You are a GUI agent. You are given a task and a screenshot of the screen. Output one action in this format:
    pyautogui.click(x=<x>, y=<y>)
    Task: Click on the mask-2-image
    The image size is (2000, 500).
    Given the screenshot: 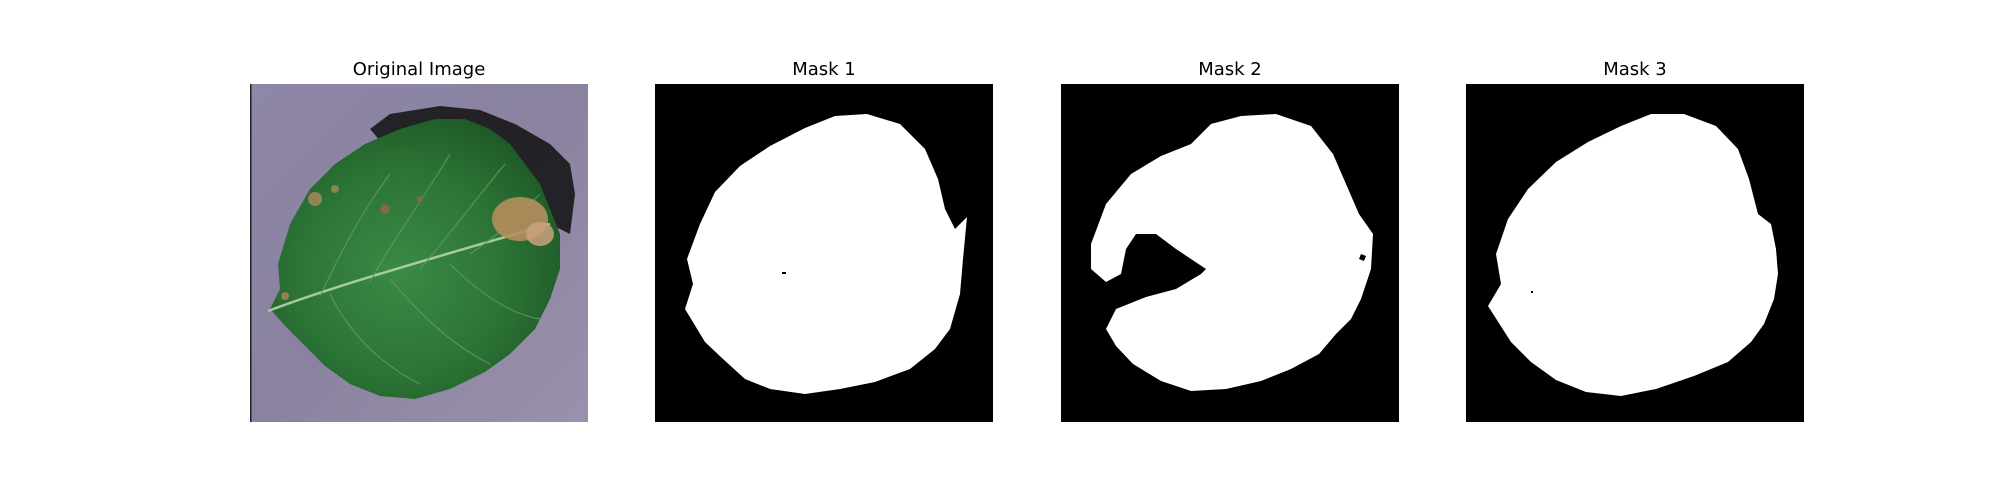 What is the action you would take?
    pyautogui.click(x=1230, y=253)
    